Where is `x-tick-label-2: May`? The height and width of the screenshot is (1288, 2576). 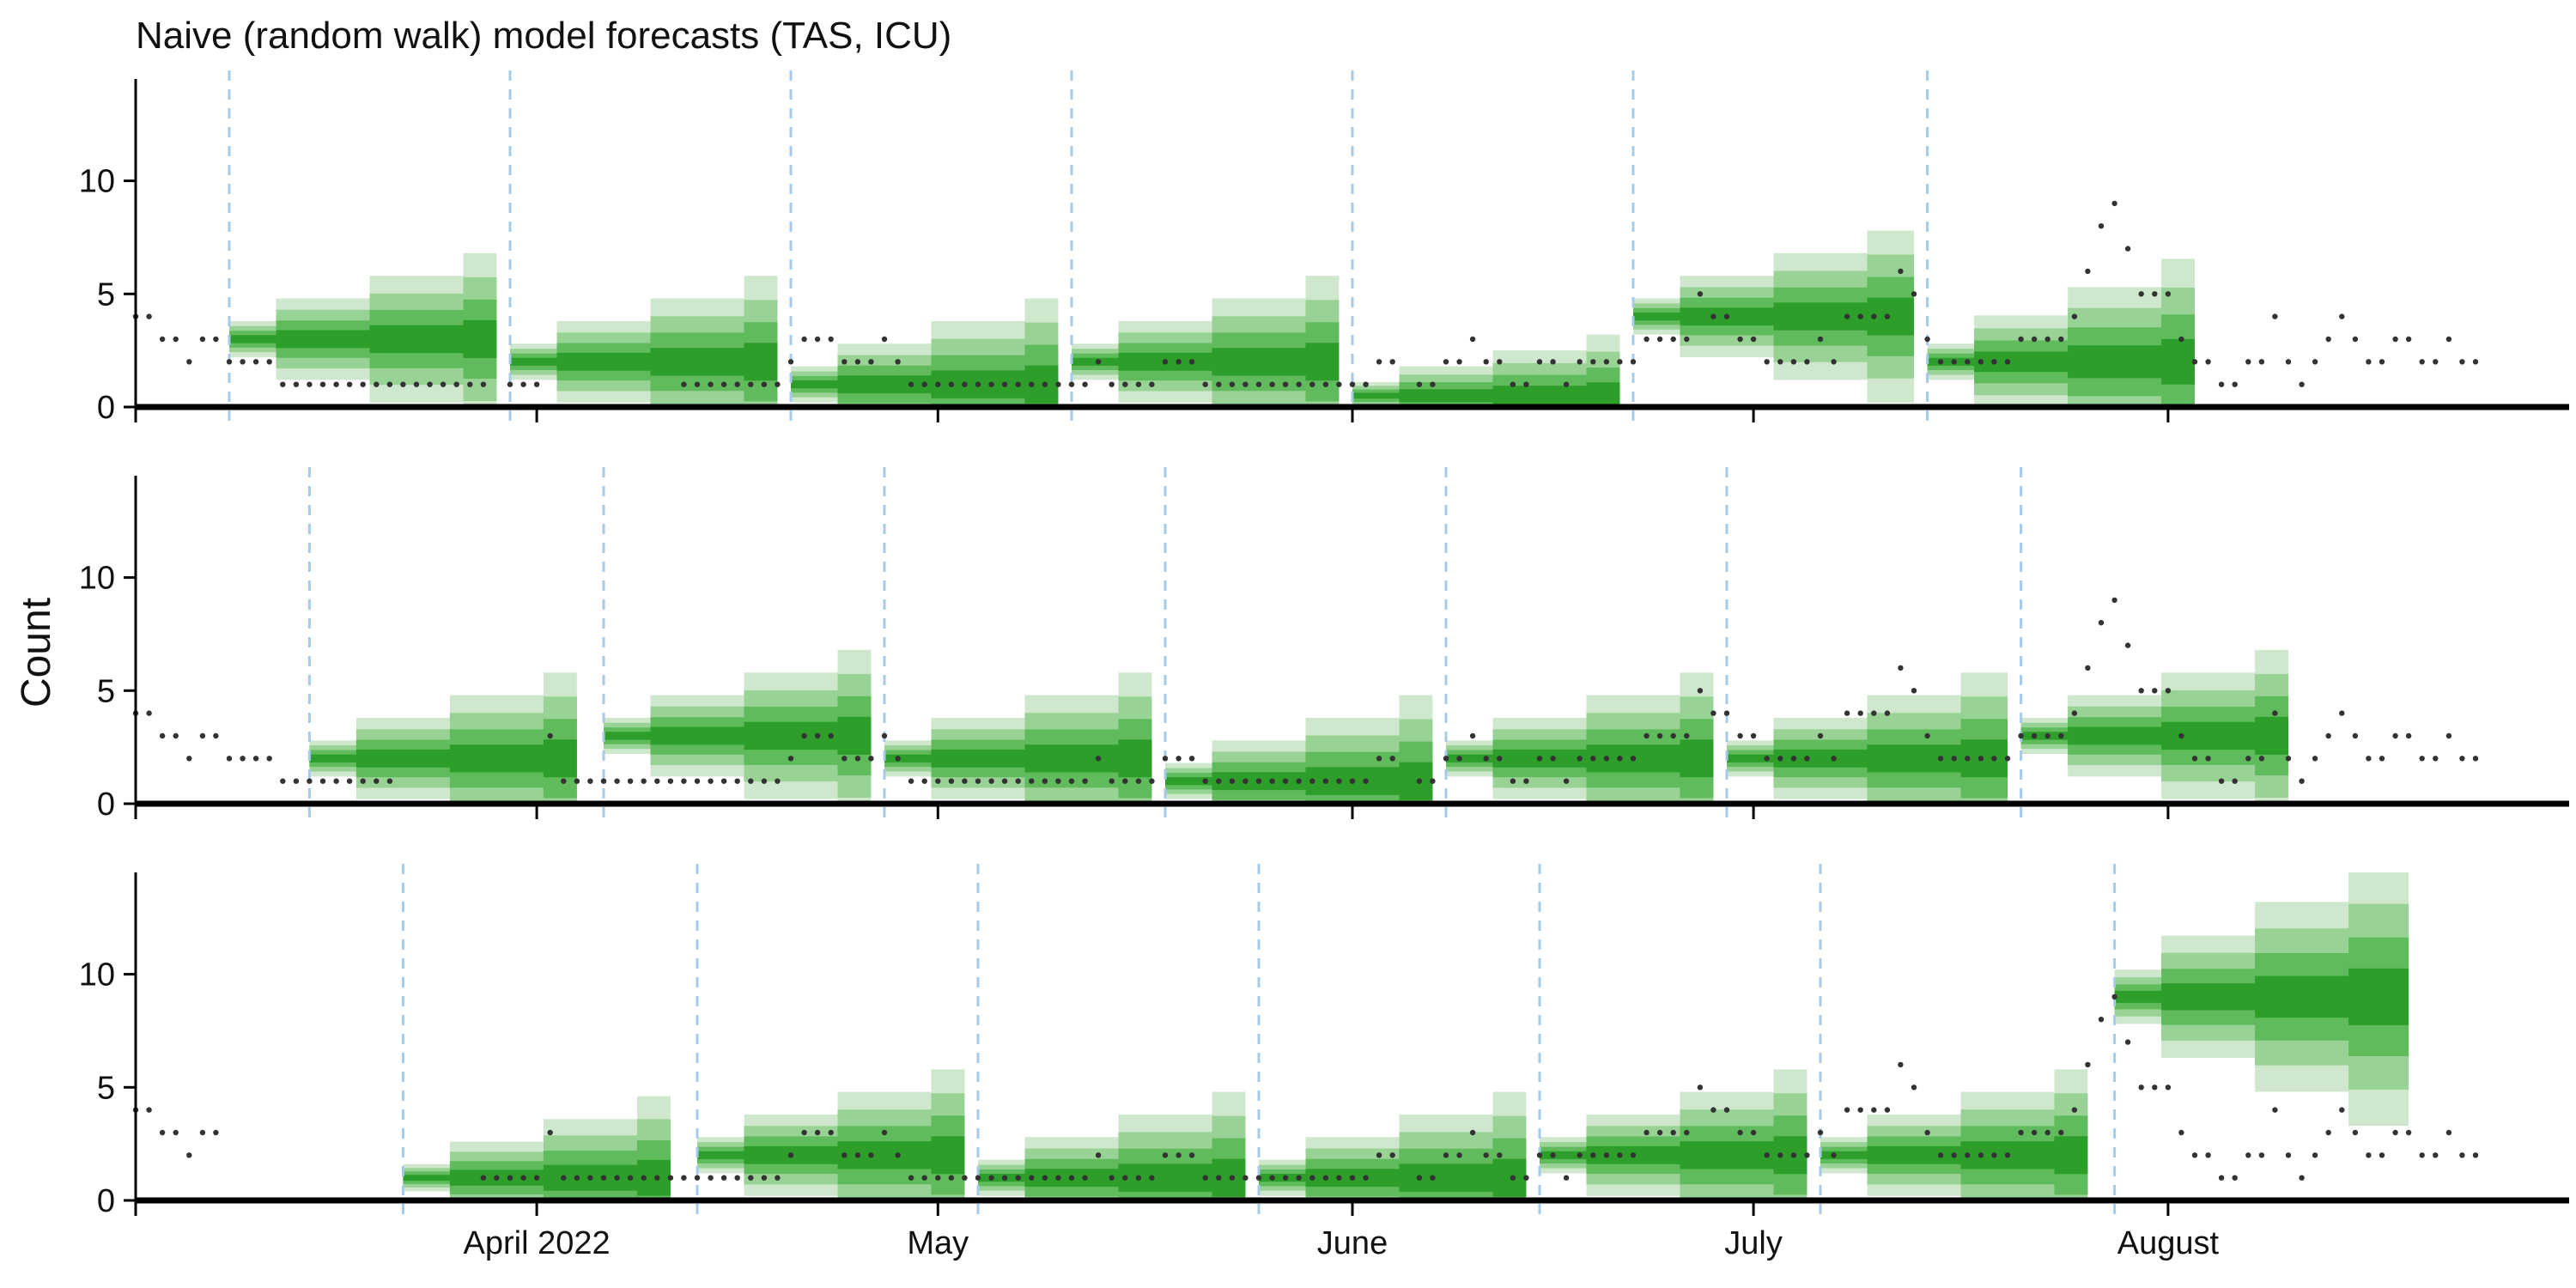
x-tick-label-2: May is located at coordinates (938, 1243).